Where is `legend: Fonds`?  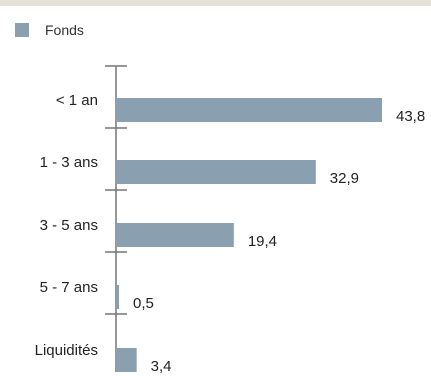 legend: Fonds is located at coordinates (49, 30).